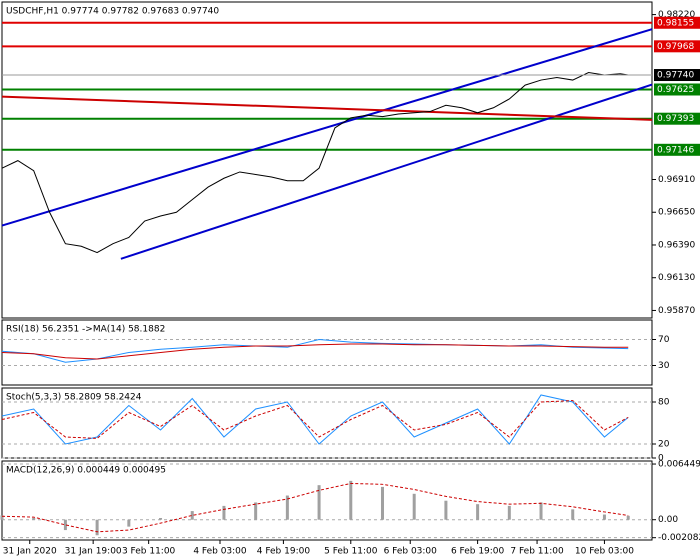 The height and width of the screenshot is (560, 700). I want to click on x-tick-label: 6 Feb 03:00, so click(411, 552).